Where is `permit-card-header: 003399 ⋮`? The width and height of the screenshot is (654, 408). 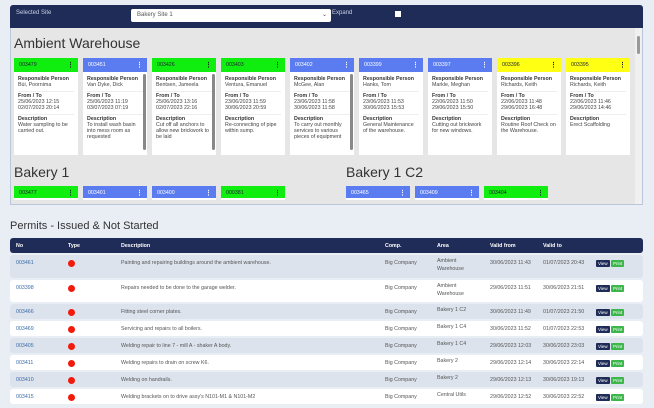 permit-card-header: 003399 ⋮ is located at coordinates (391, 65).